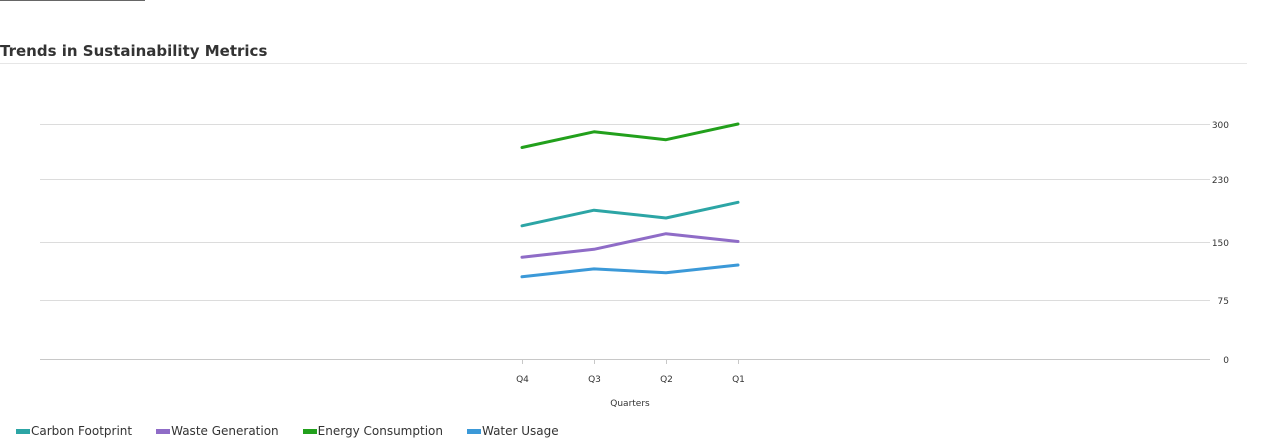 The height and width of the screenshot is (446, 1280). I want to click on x-tick-label: Q4, so click(522, 380).